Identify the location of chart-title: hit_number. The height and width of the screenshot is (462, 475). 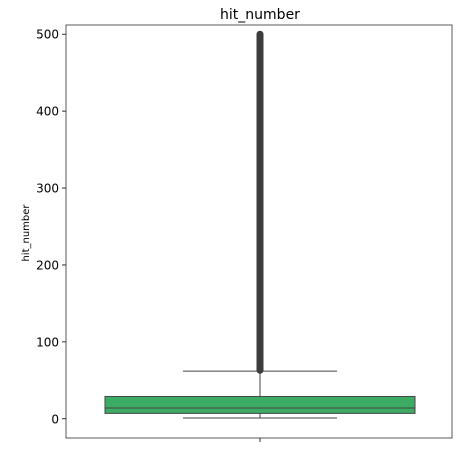
(260, 15).